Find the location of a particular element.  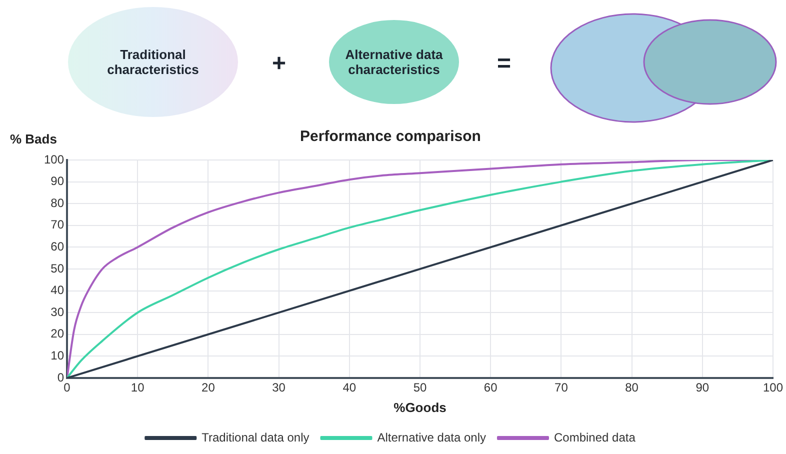

x-tick-label: 60 is located at coordinates (491, 387).